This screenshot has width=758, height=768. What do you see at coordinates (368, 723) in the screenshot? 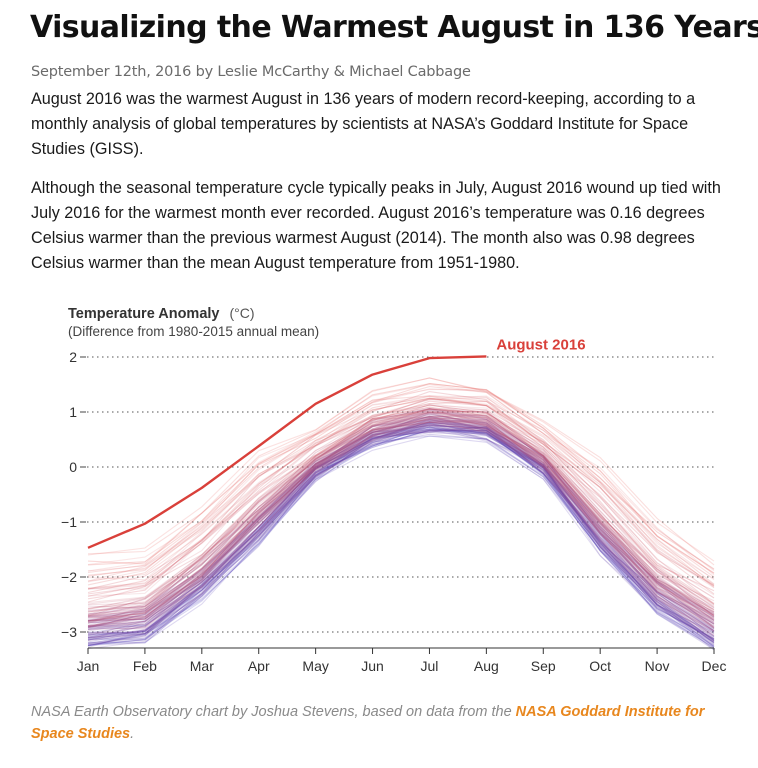
I see `giss-link: NASA Goddard Institute for Space Studies` at bounding box center [368, 723].